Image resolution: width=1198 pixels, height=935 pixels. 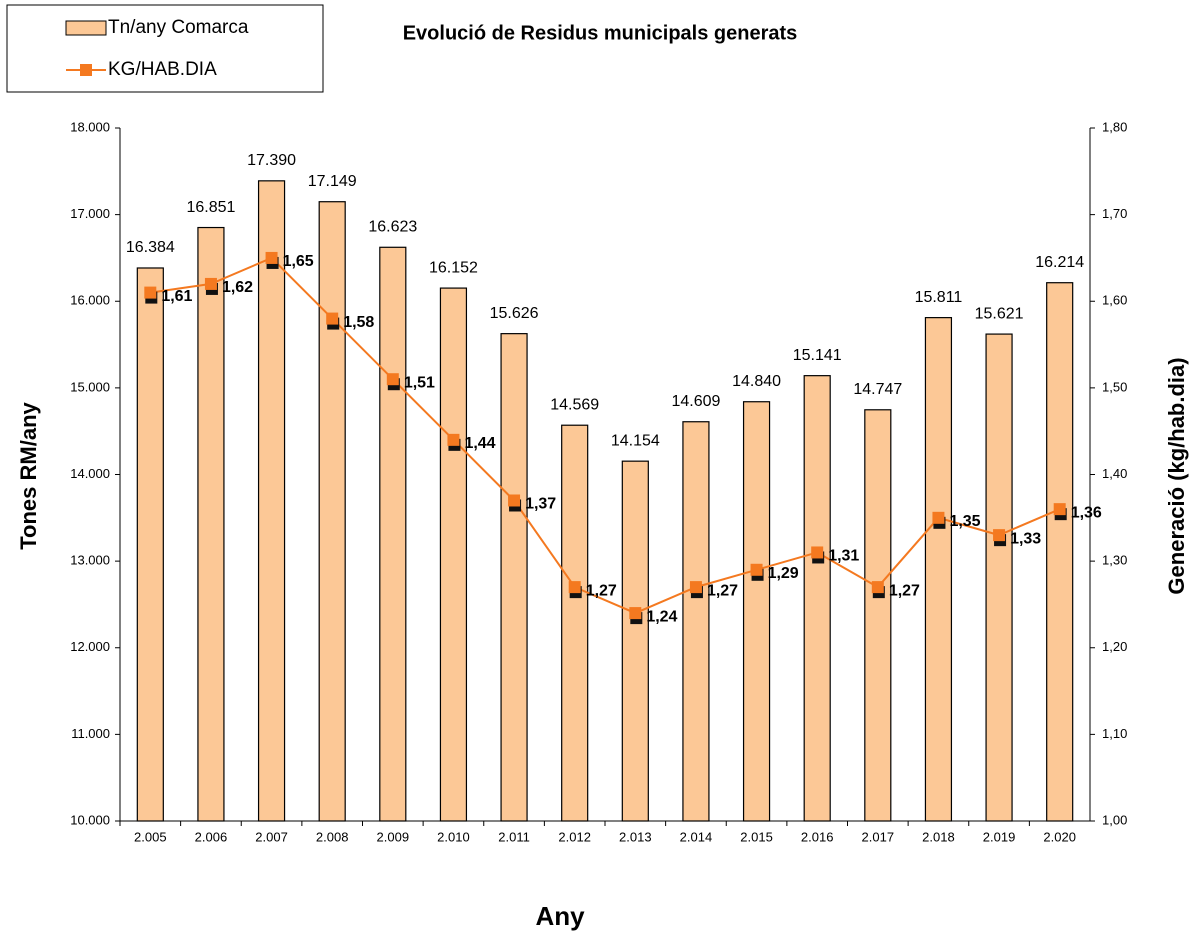 I want to click on x-tick-label: 2.015, so click(x=756, y=836).